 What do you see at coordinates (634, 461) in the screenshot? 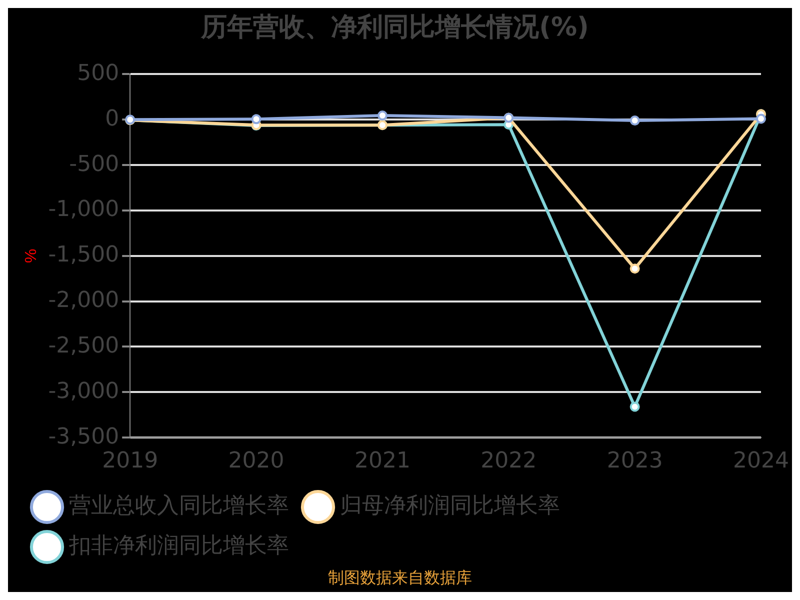
I see `x-tick-label: 2023` at bounding box center [634, 461].